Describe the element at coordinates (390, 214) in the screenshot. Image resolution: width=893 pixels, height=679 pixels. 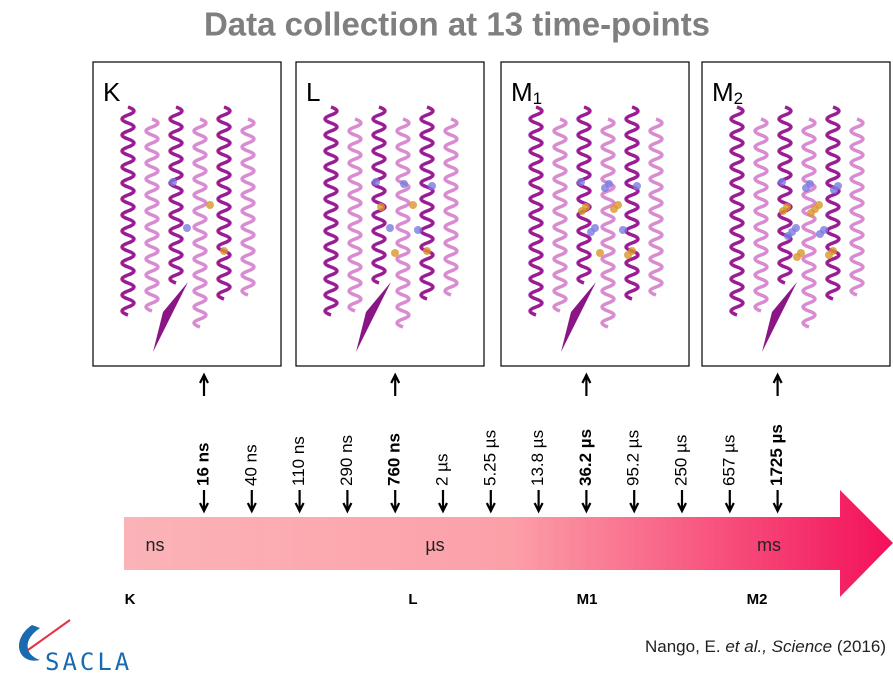
I see `structure-panel: L` at that location.